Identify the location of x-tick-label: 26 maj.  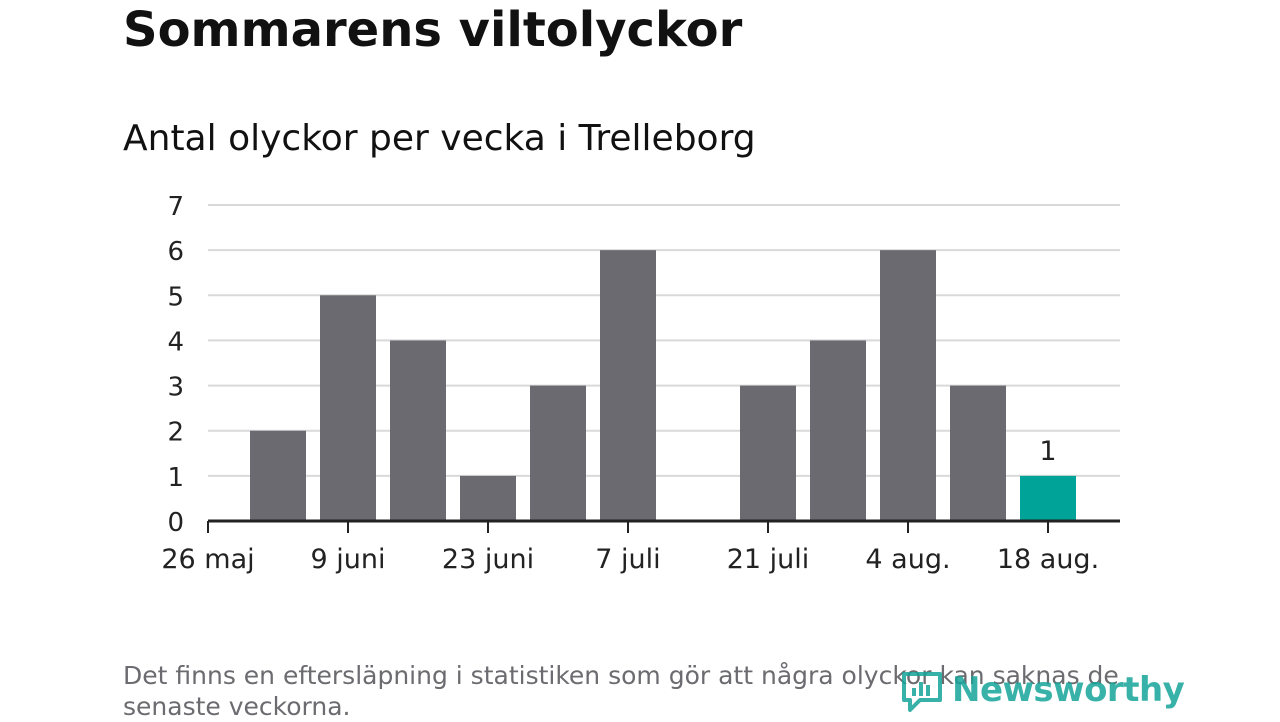
(207, 559).